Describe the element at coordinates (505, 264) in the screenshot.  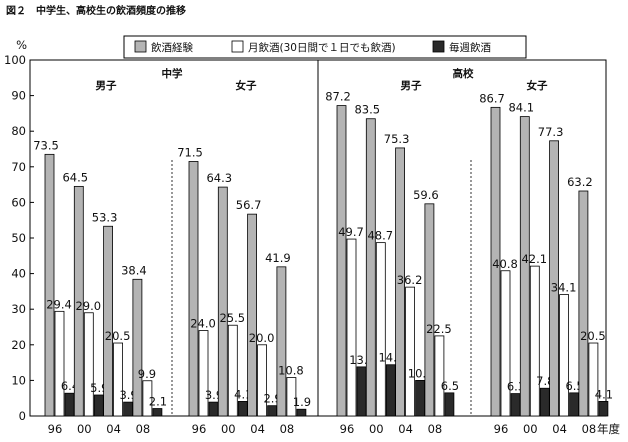
I see `data-label: 40.8` at that location.